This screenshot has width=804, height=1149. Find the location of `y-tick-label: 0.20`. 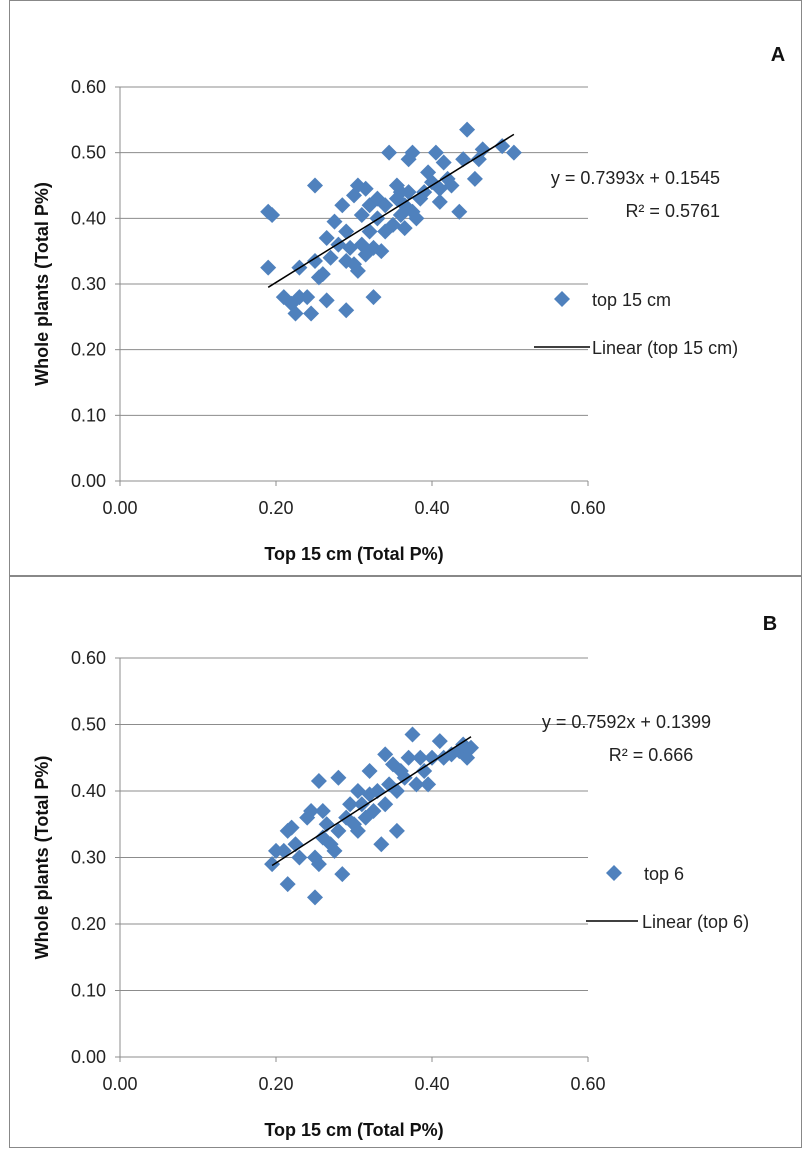

y-tick-label: 0.20 is located at coordinates (88, 350).